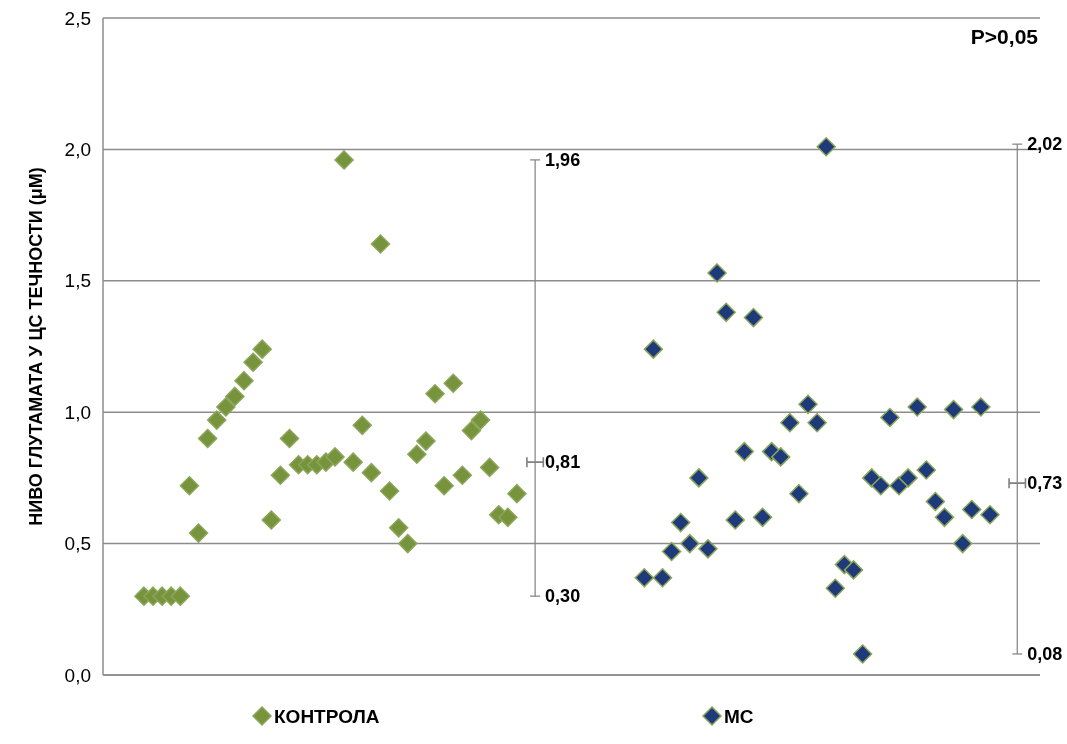 Image resolution: width=1067 pixels, height=744 pixels. Describe the element at coordinates (1045, 483) in the screenshot. I see `annotation: 0,73` at that location.